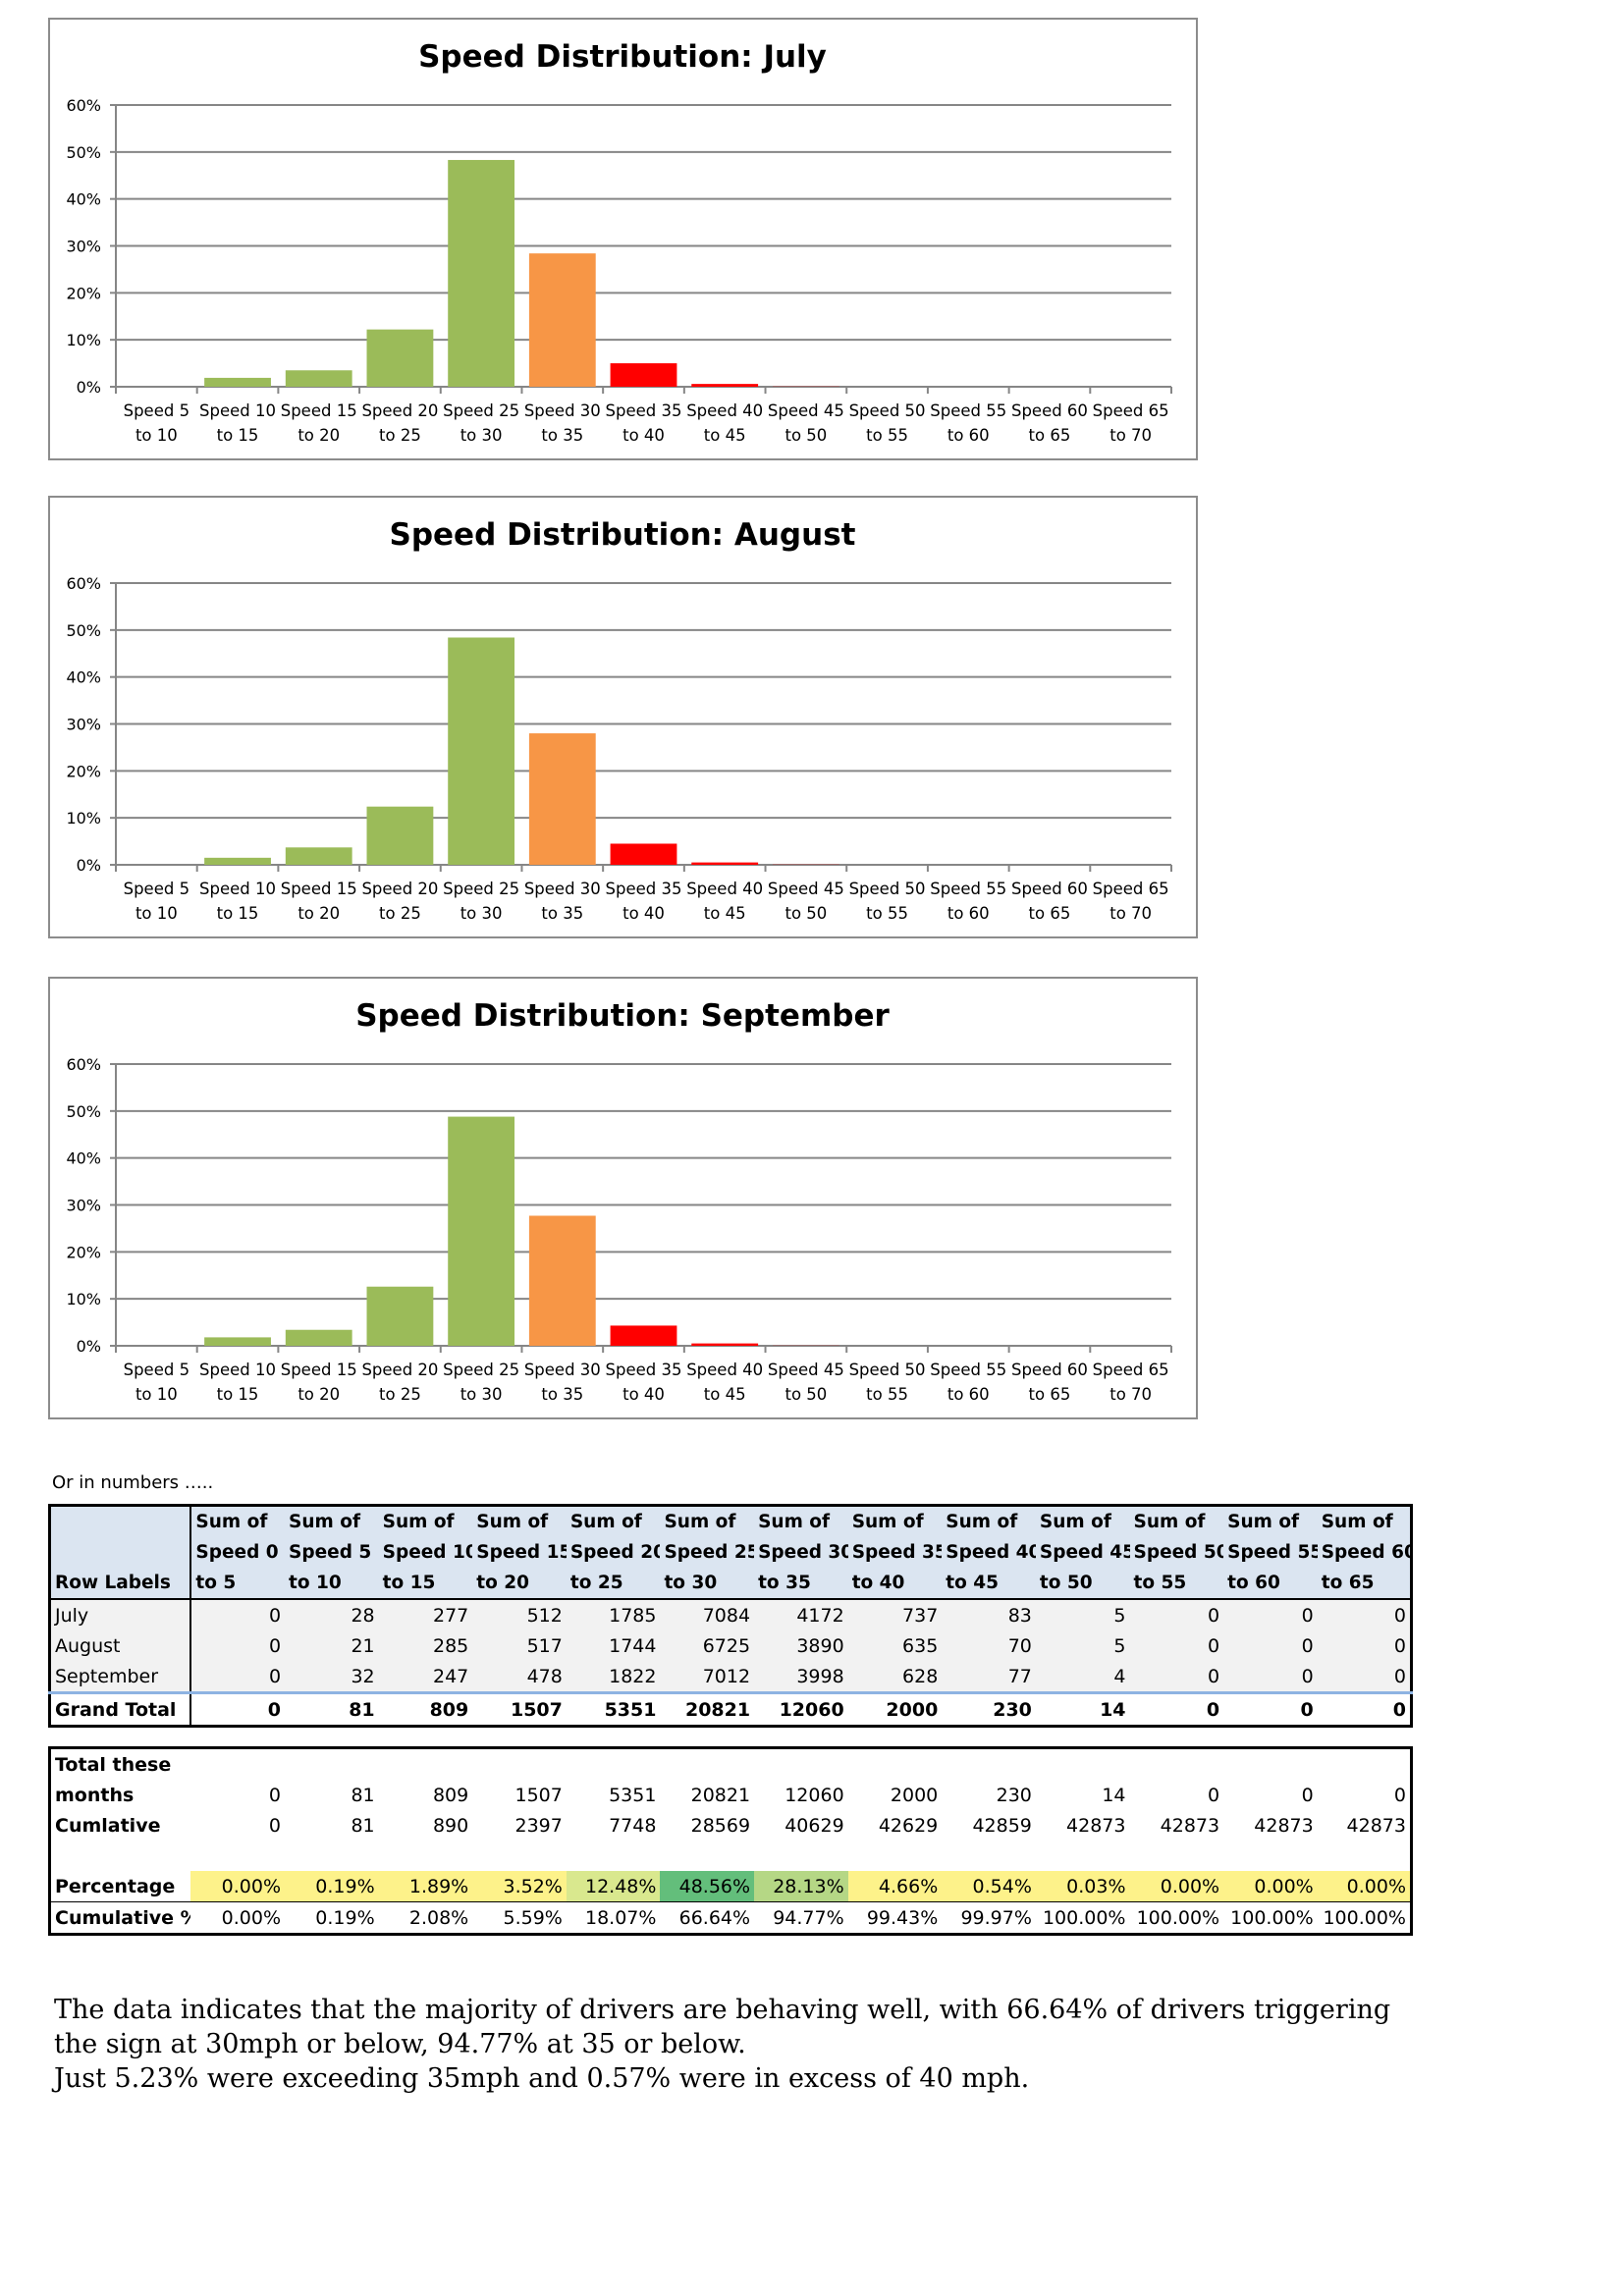 This screenshot has width=1623, height=2296. I want to click on cell: 77, so click(989, 1677).